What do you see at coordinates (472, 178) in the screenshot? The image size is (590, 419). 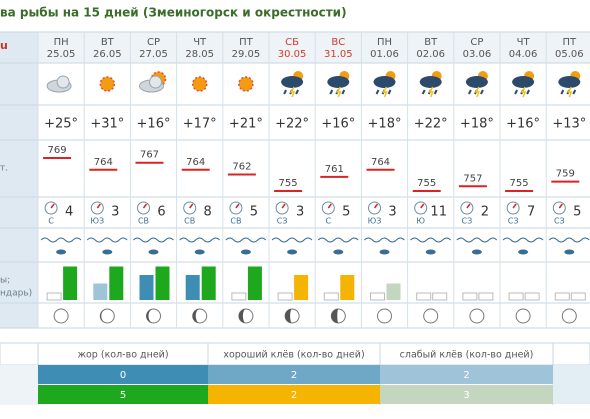 I see `pressure: 757` at bounding box center [472, 178].